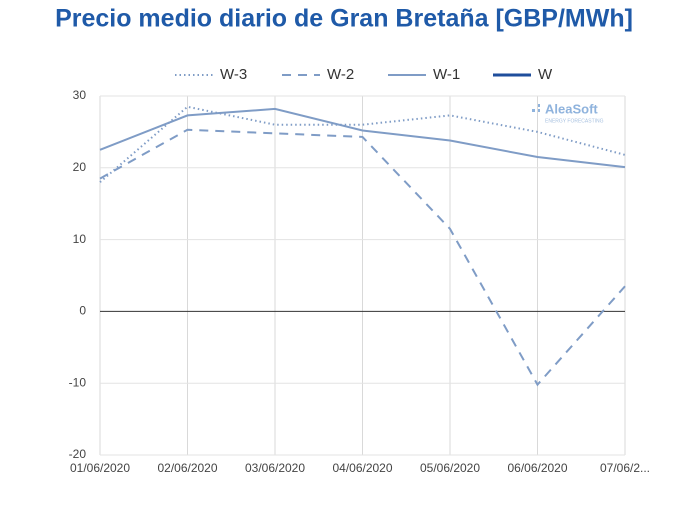  I want to click on x-tick-label: 02/06/2020, so click(187, 468).